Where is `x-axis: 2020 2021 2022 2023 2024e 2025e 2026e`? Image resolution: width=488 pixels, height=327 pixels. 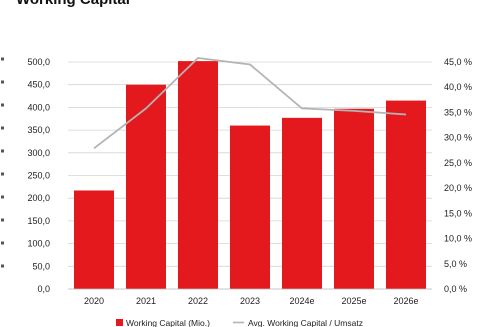 x-axis: 2020 2021 2022 2023 2024e 2025e 2026e is located at coordinates (250, 297).